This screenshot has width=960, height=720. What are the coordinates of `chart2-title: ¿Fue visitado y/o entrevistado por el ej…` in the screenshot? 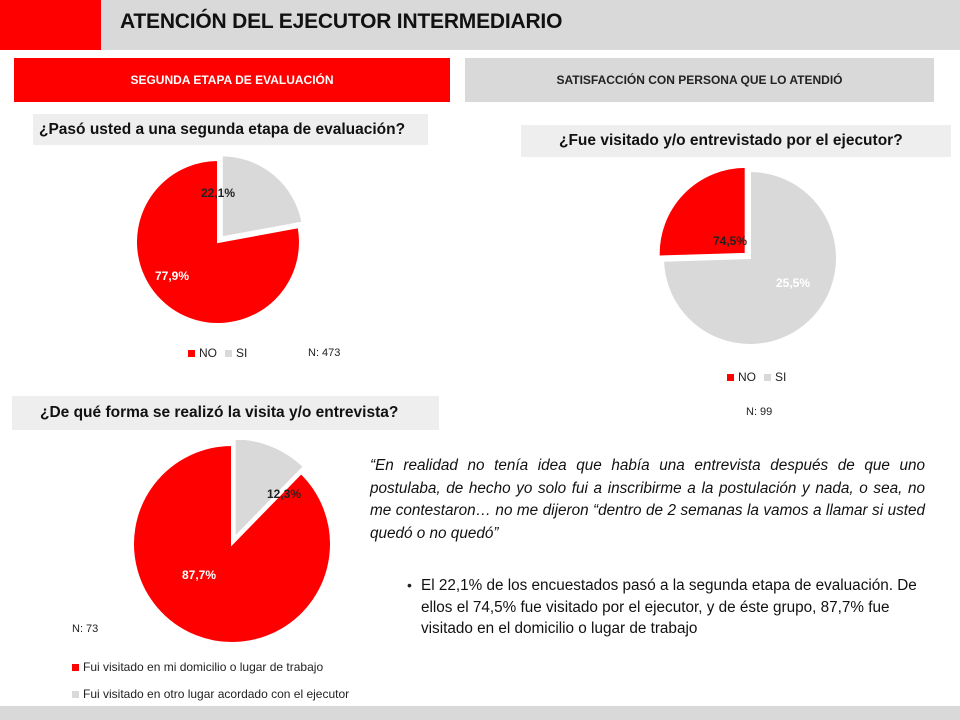 It's located at (736, 141).